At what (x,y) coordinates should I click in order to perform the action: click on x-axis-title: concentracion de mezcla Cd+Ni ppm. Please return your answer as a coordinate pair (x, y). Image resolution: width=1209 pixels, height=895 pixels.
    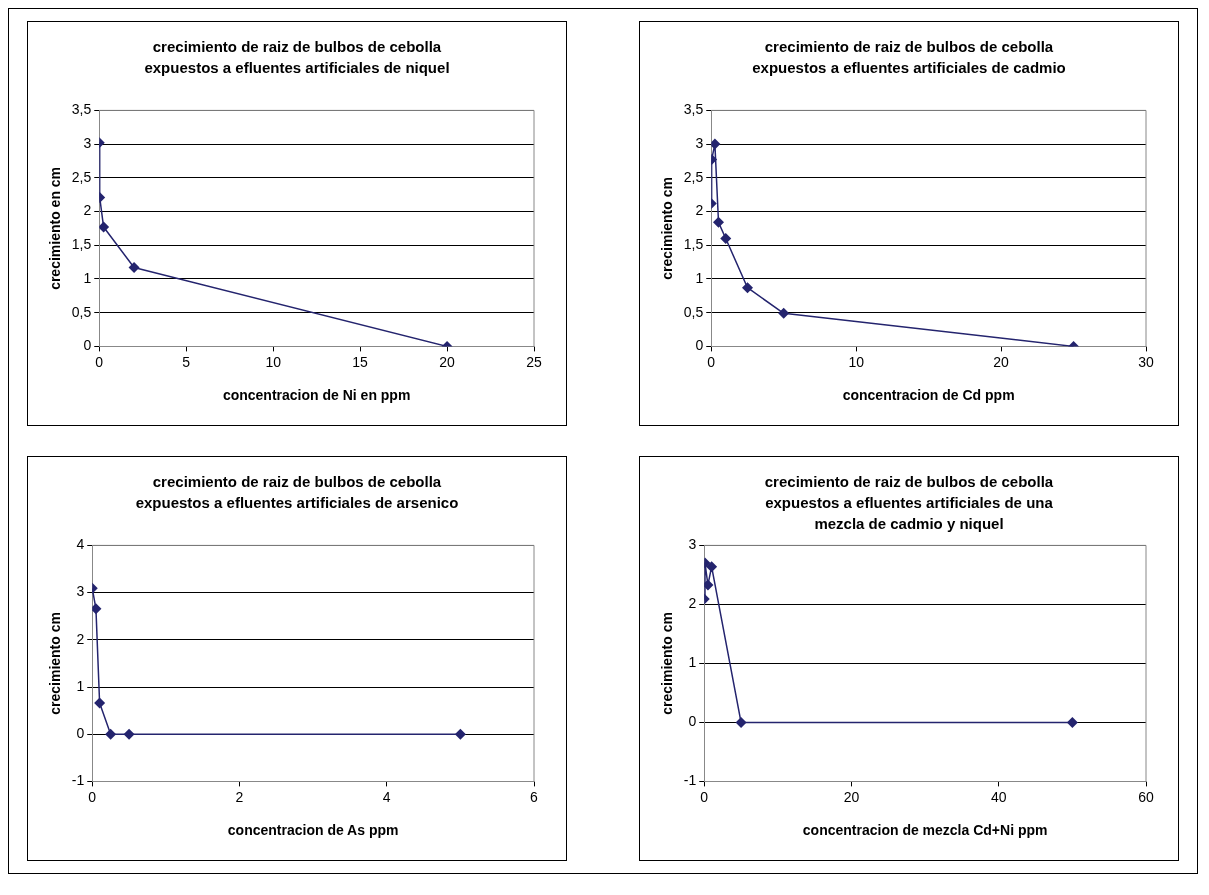
    Looking at the image, I should click on (925, 830).